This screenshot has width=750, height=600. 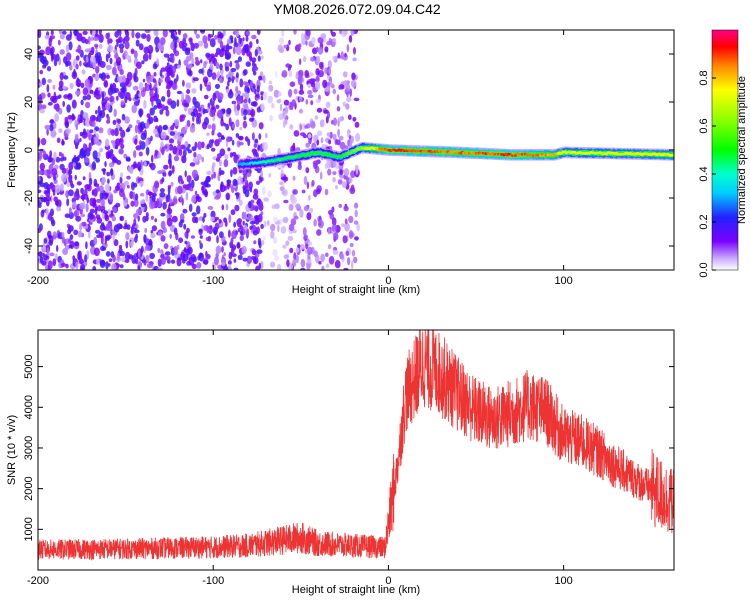 I want to click on snr-y-tick-label-1: 2000, so click(x=29, y=488).